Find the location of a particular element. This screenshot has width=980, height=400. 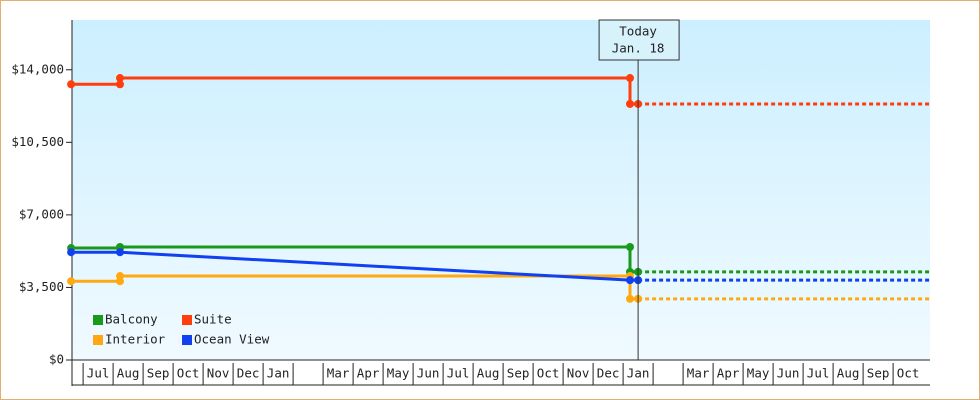

legend-label: Interior is located at coordinates (135, 339).